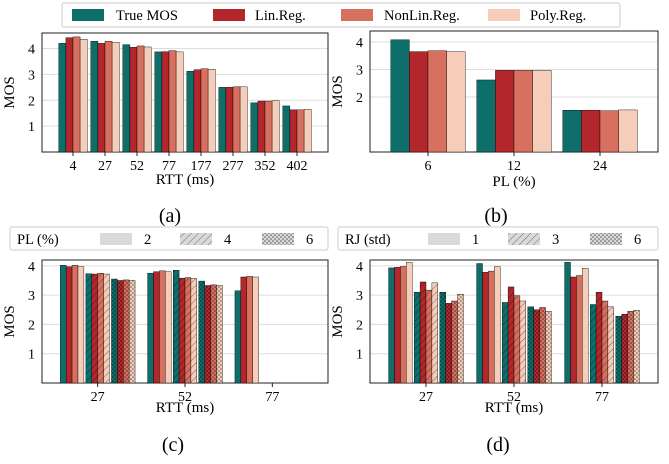 This screenshot has width=669, height=464. Describe the element at coordinates (170, 216) in the screenshot. I see `panel-label: (a)` at that location.